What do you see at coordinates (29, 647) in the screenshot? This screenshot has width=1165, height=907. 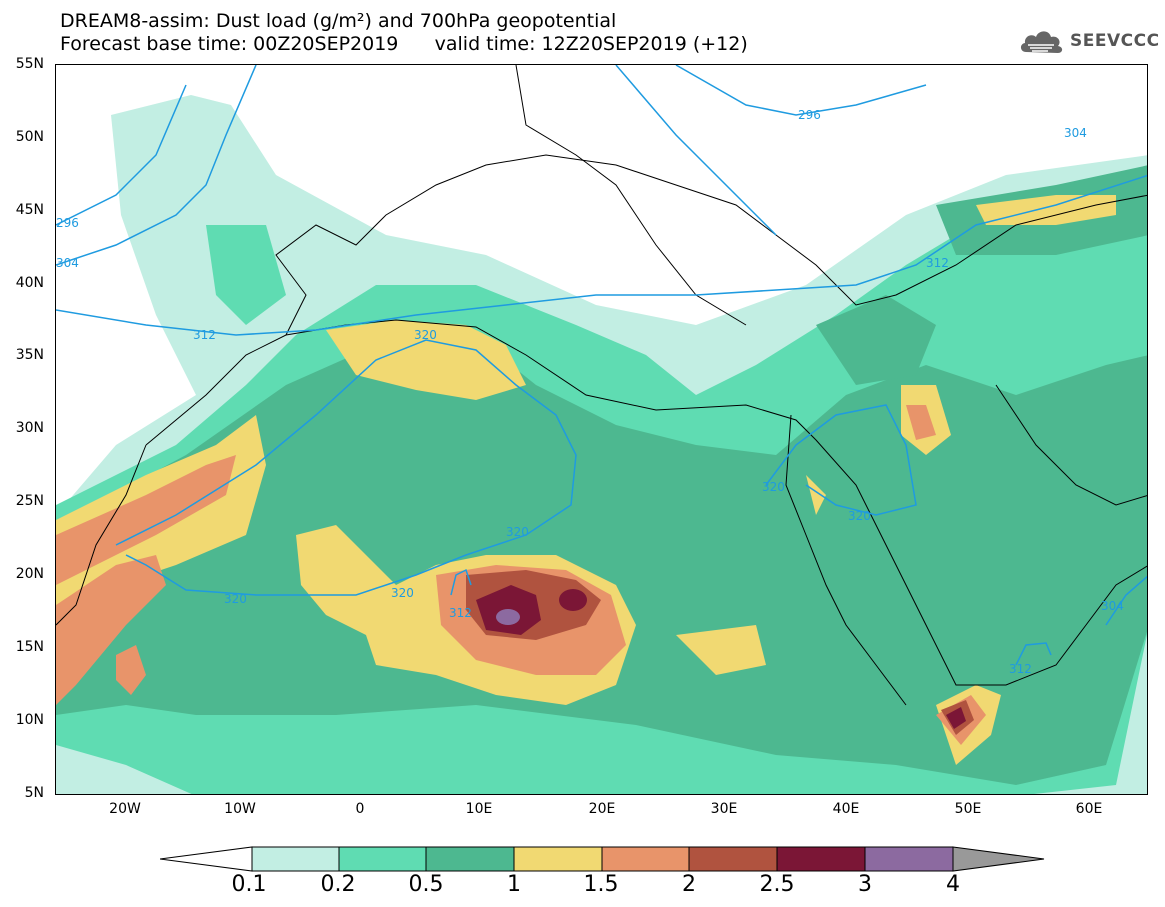 I see `lat-label: 15N` at bounding box center [29, 647].